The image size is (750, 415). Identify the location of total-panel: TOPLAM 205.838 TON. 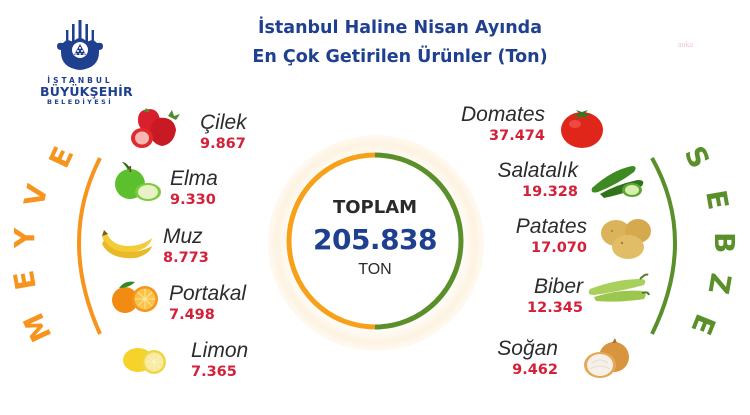
(375, 241).